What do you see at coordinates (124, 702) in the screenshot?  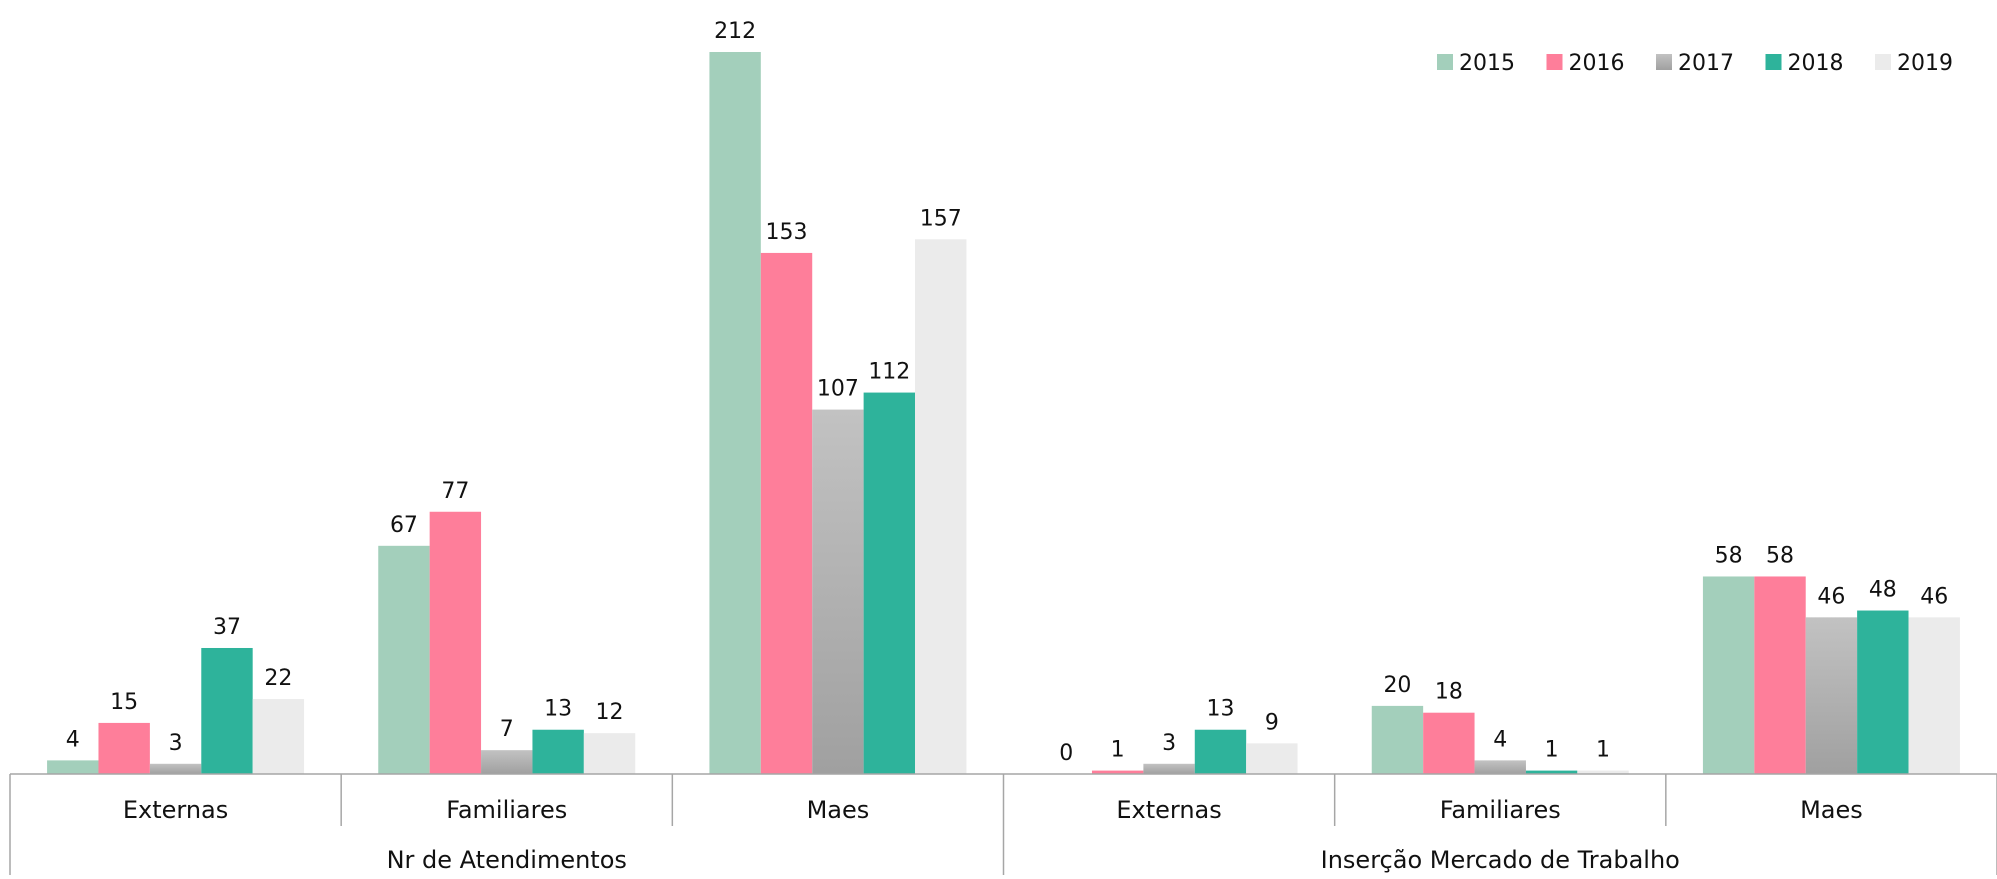 I see `data-label-2016-0: 15` at bounding box center [124, 702].